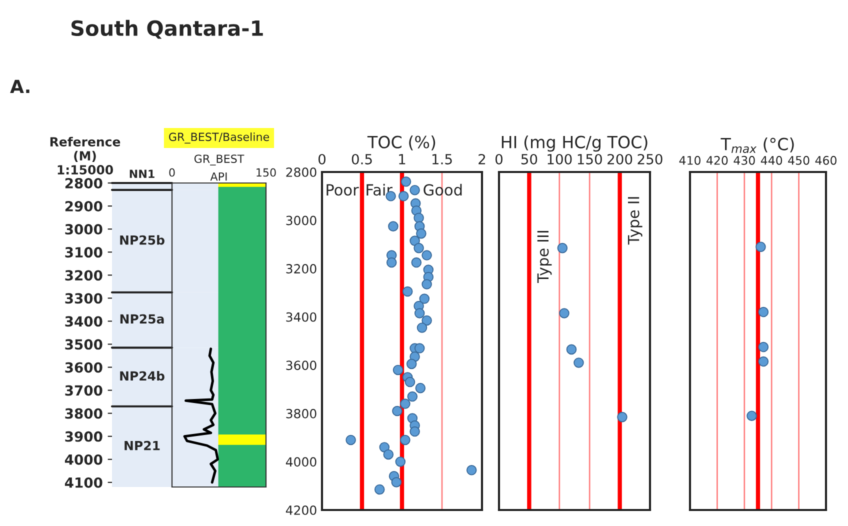  What do you see at coordinates (218, 176) in the screenshot?
I see `x-axis-title: API` at bounding box center [218, 176].